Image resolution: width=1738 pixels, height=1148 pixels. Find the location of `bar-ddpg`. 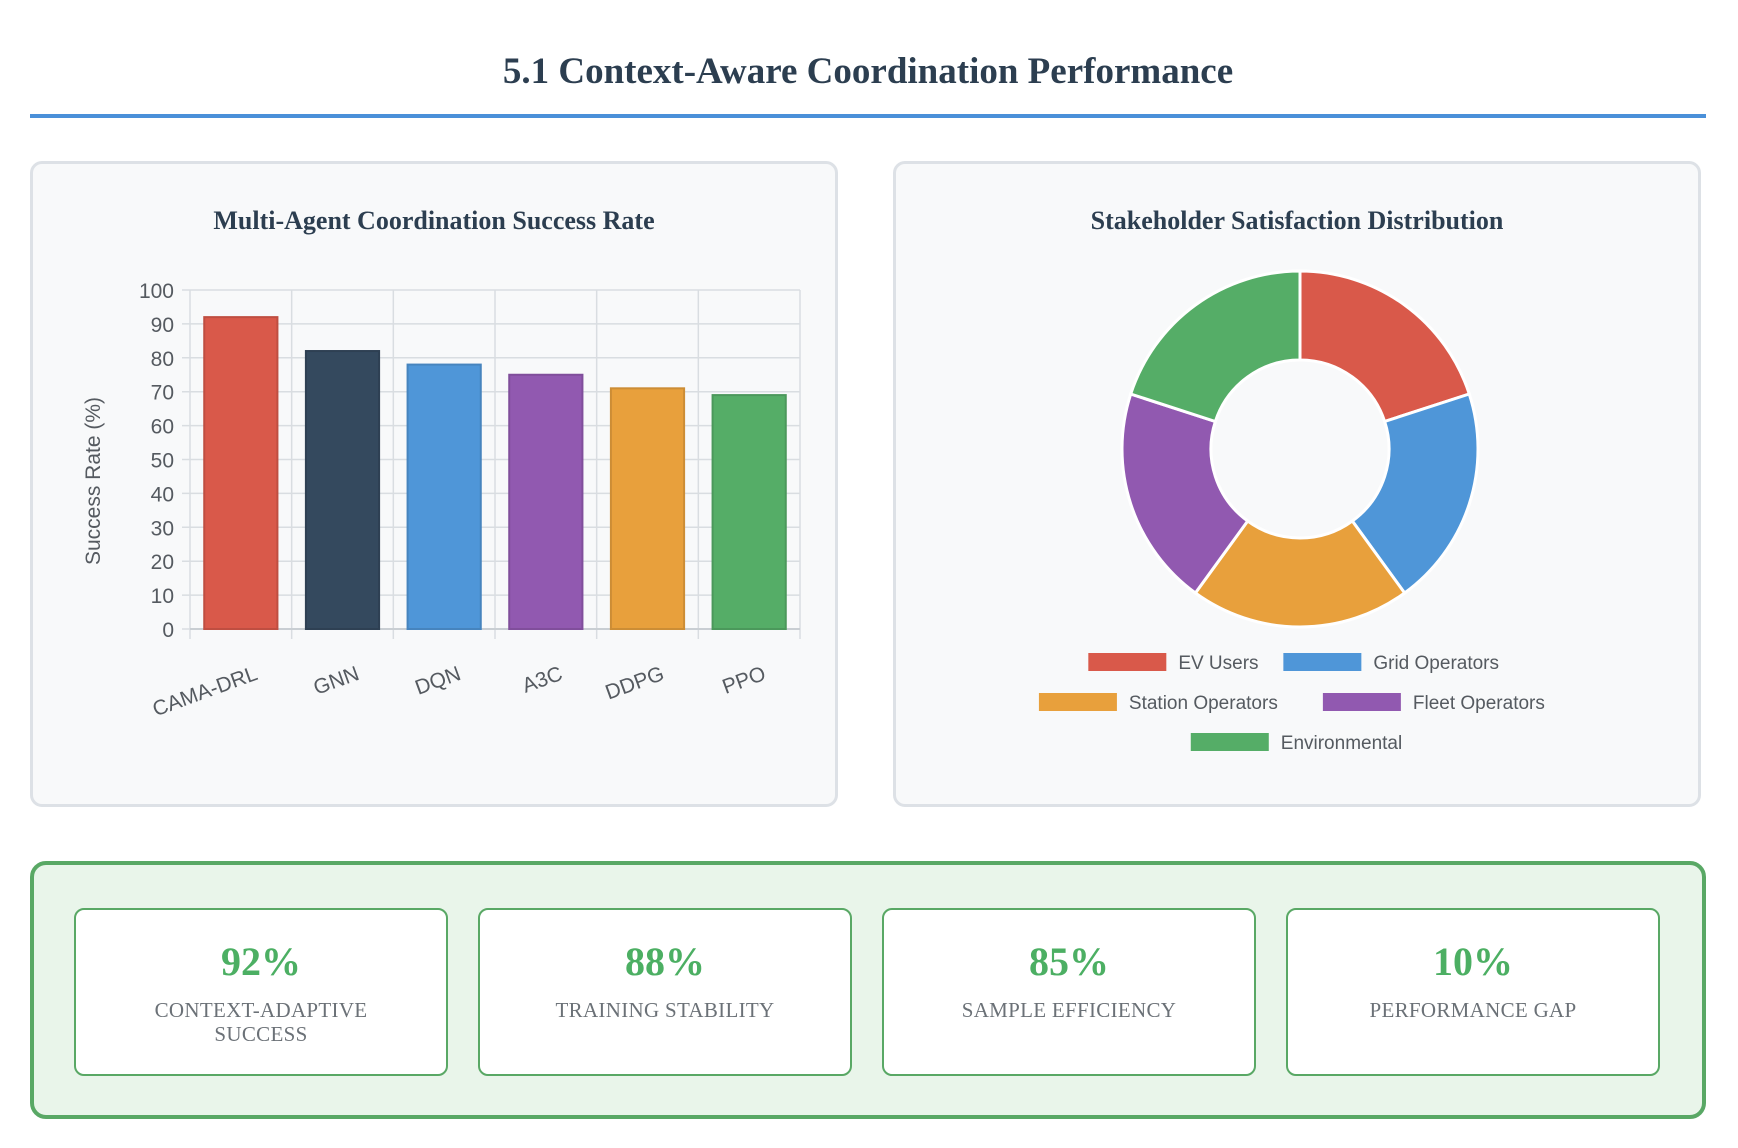

bar-ddpg is located at coordinates (647, 508).